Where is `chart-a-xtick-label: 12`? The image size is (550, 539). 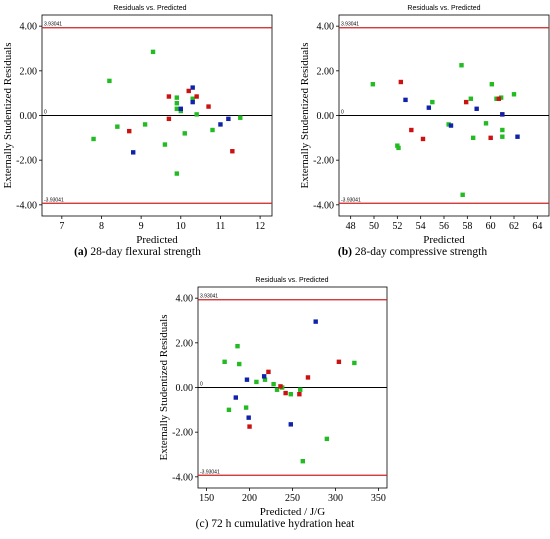
chart-a-xtick-label: 12 is located at coordinates (260, 226).